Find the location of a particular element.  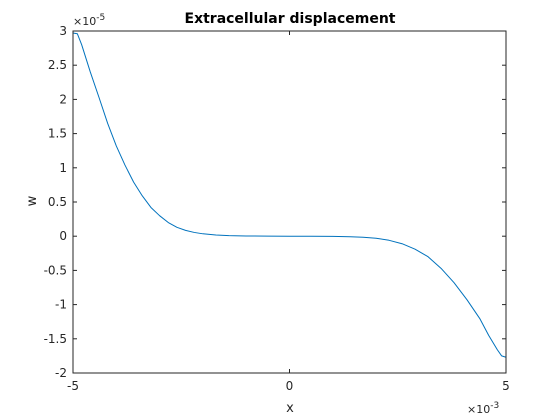

x-tick-label: -5 is located at coordinates (73, 386).